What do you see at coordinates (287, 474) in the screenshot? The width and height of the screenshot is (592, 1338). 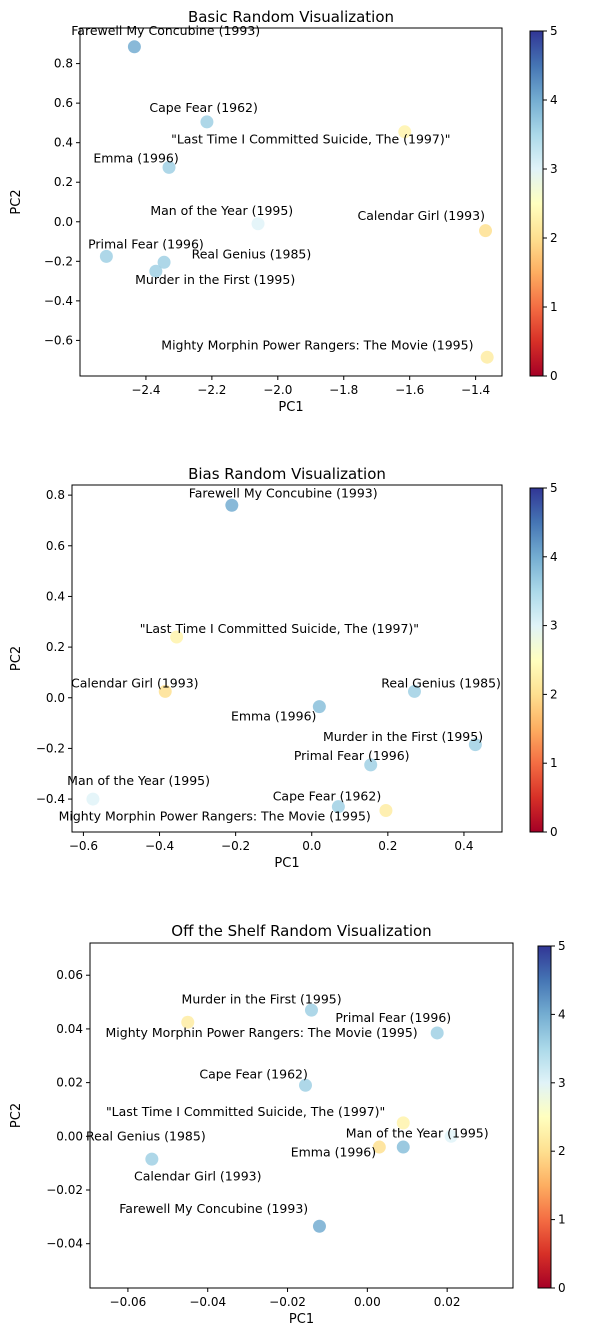 I see `chart-title: Bias Random Visualization` at bounding box center [287, 474].